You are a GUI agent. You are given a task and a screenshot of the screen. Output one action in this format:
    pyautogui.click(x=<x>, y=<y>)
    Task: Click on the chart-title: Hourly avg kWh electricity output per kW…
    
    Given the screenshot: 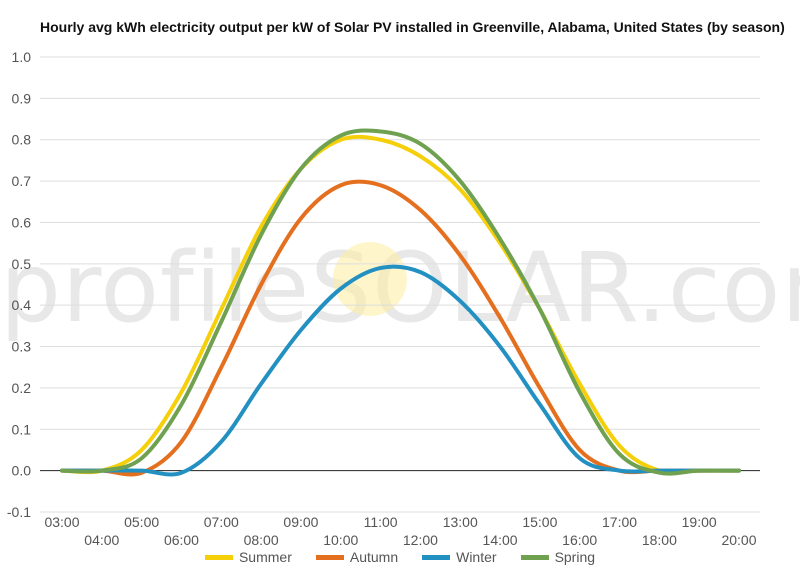 What is the action you would take?
    pyautogui.click(x=412, y=27)
    